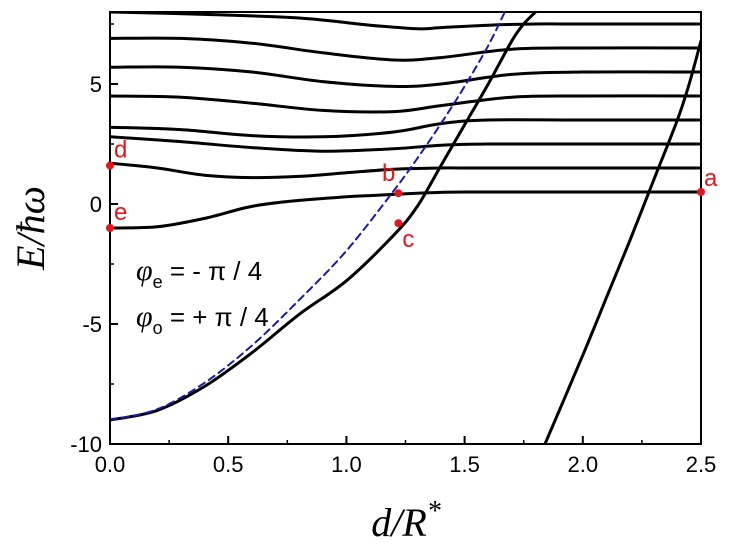 This screenshot has height=546, width=742. Describe the element at coordinates (388, 173) in the screenshot. I see `marker-label-b: b` at that location.